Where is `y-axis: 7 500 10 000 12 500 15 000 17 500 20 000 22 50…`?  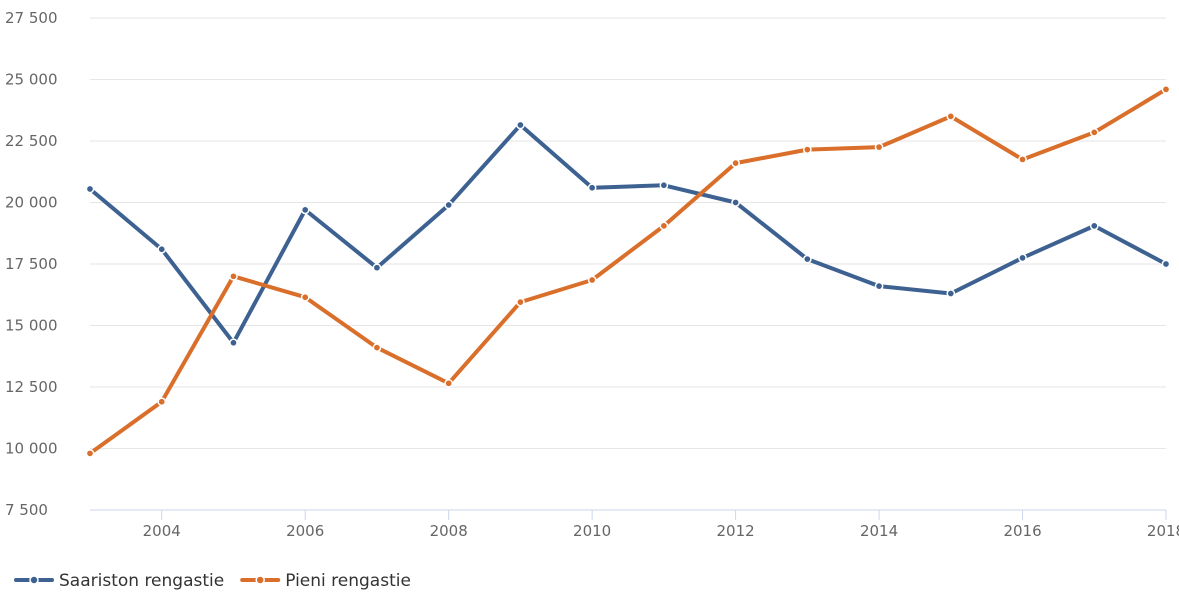 y-axis: 7 500 10 000 12 500 15 000 17 500 20 000 22 50… is located at coordinates (31, 264).